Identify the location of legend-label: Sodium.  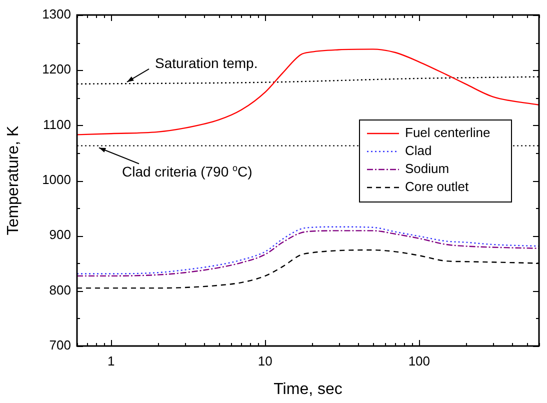
(427, 168).